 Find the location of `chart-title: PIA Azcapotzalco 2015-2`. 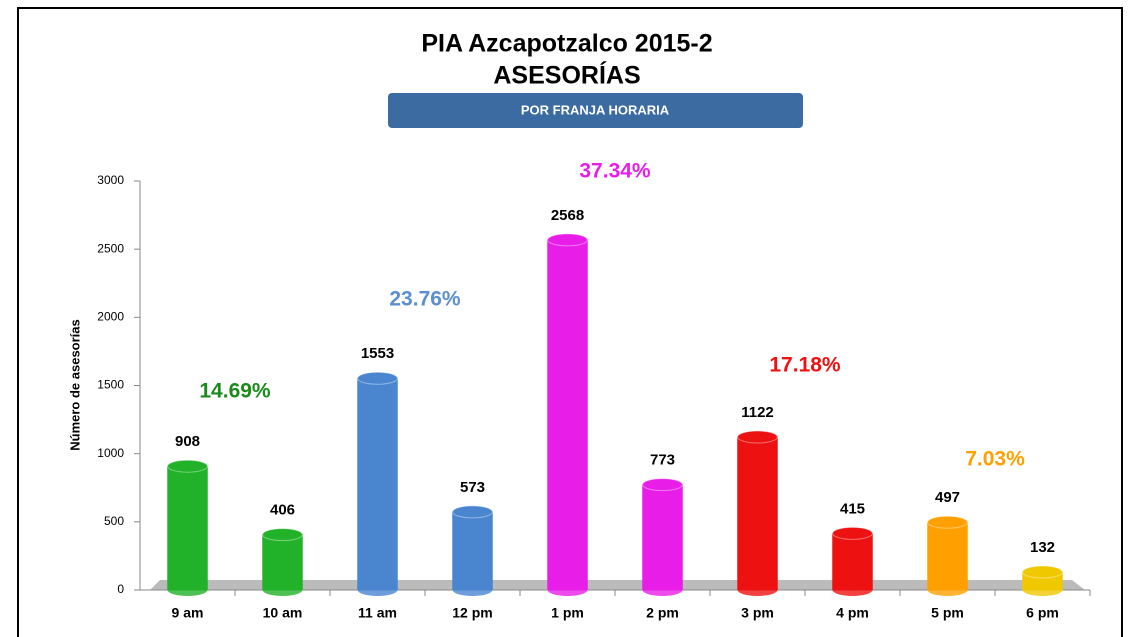

chart-title: PIA Azcapotzalco 2015-2 is located at coordinates (566, 44).